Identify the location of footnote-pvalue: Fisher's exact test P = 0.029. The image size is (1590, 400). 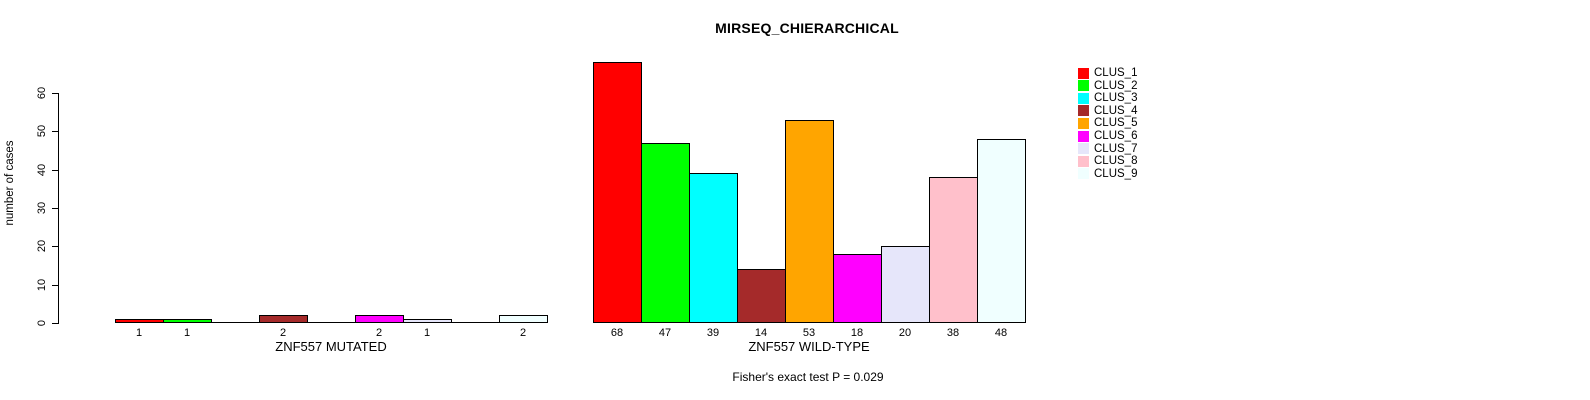
(808, 377).